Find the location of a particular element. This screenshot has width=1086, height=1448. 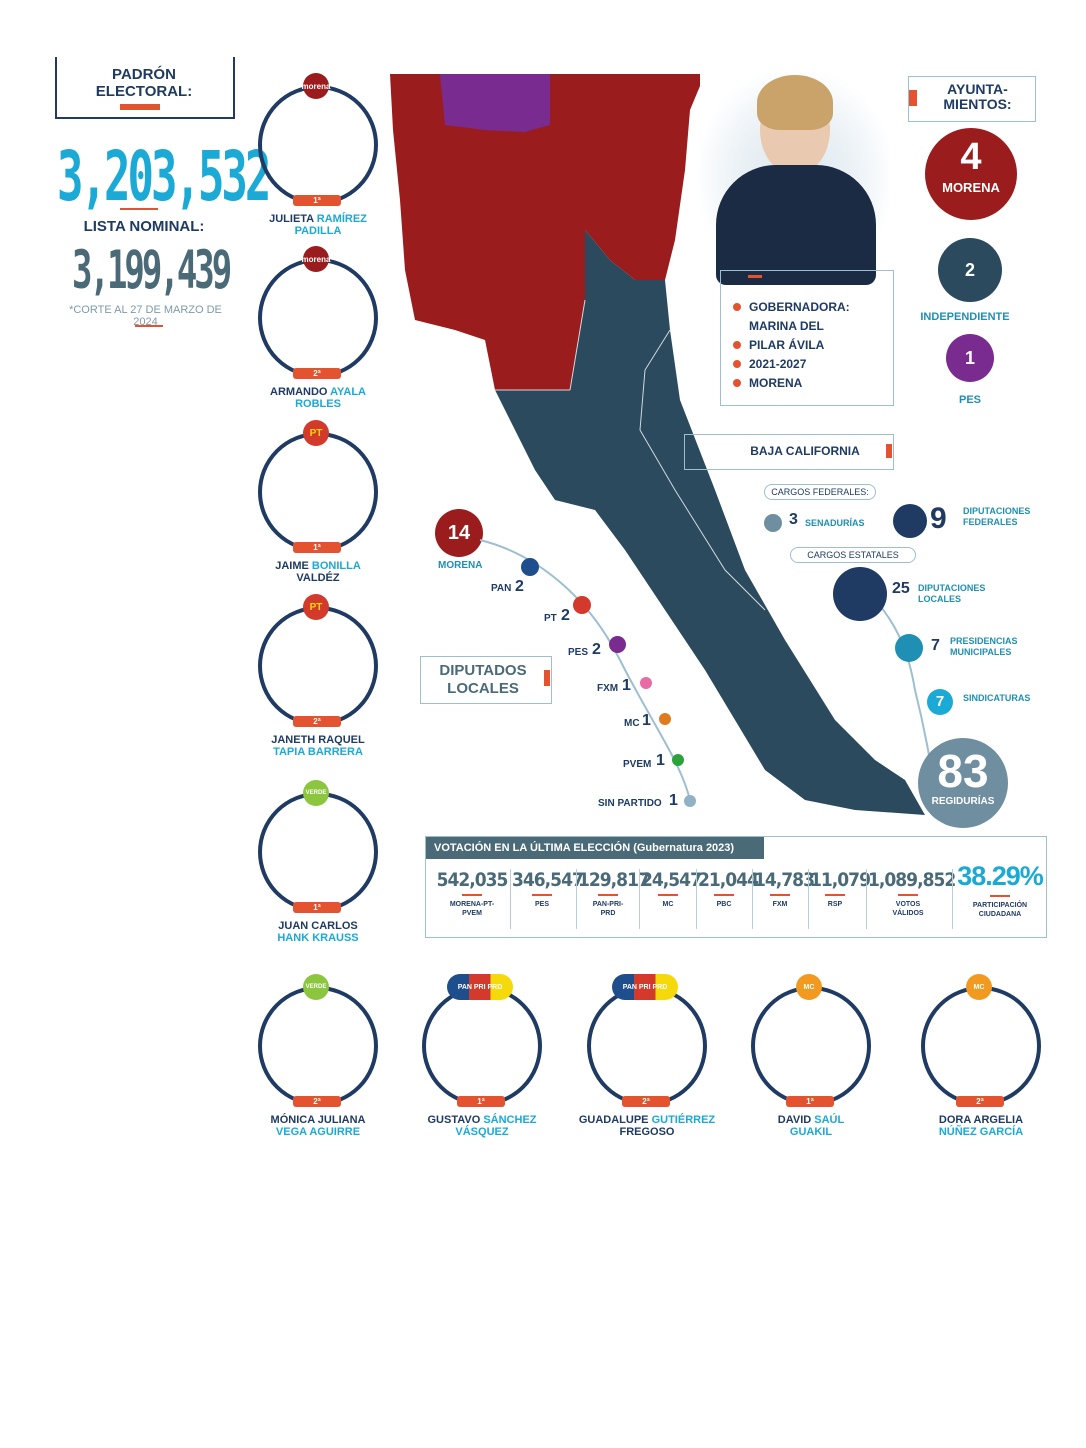

pvem-label: PVEM is located at coordinates (637, 764).